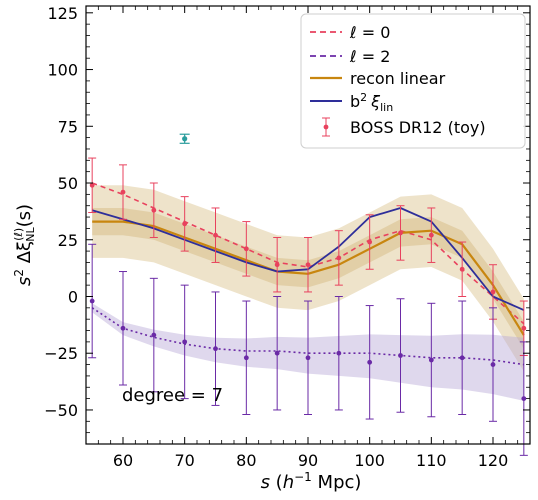 The height and width of the screenshot is (500, 538). I want to click on y-tick-label: 0, so click(73, 296).